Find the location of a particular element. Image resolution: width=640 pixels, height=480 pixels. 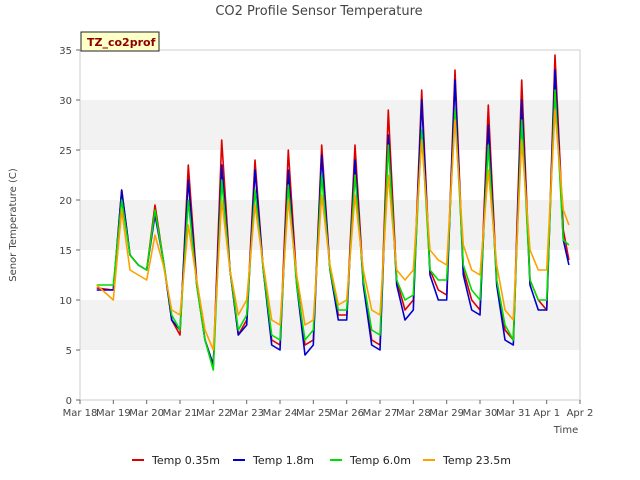

x-tick-label: Mar 19 is located at coordinates (113, 413).